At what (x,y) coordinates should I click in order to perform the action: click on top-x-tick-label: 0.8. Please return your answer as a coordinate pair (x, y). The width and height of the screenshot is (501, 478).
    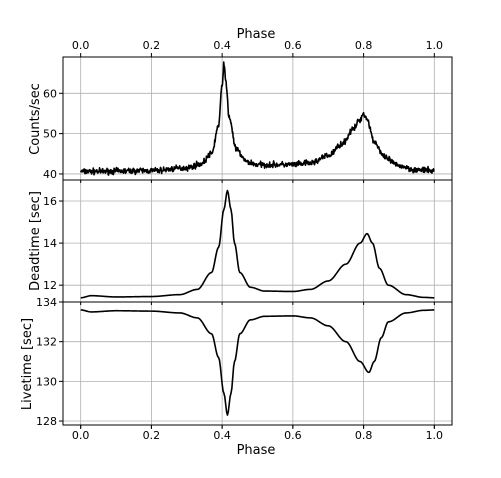
    Looking at the image, I should click on (364, 45).